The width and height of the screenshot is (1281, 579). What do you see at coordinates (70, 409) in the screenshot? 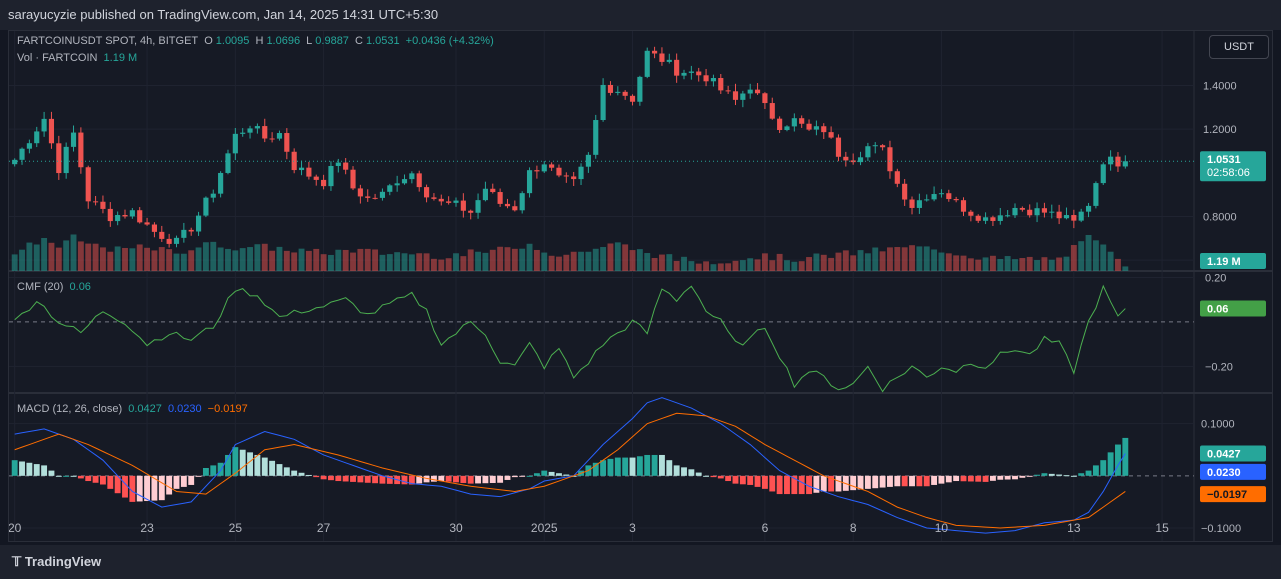
I see `macd-label: MACD (12, 26, close)` at bounding box center [70, 409].